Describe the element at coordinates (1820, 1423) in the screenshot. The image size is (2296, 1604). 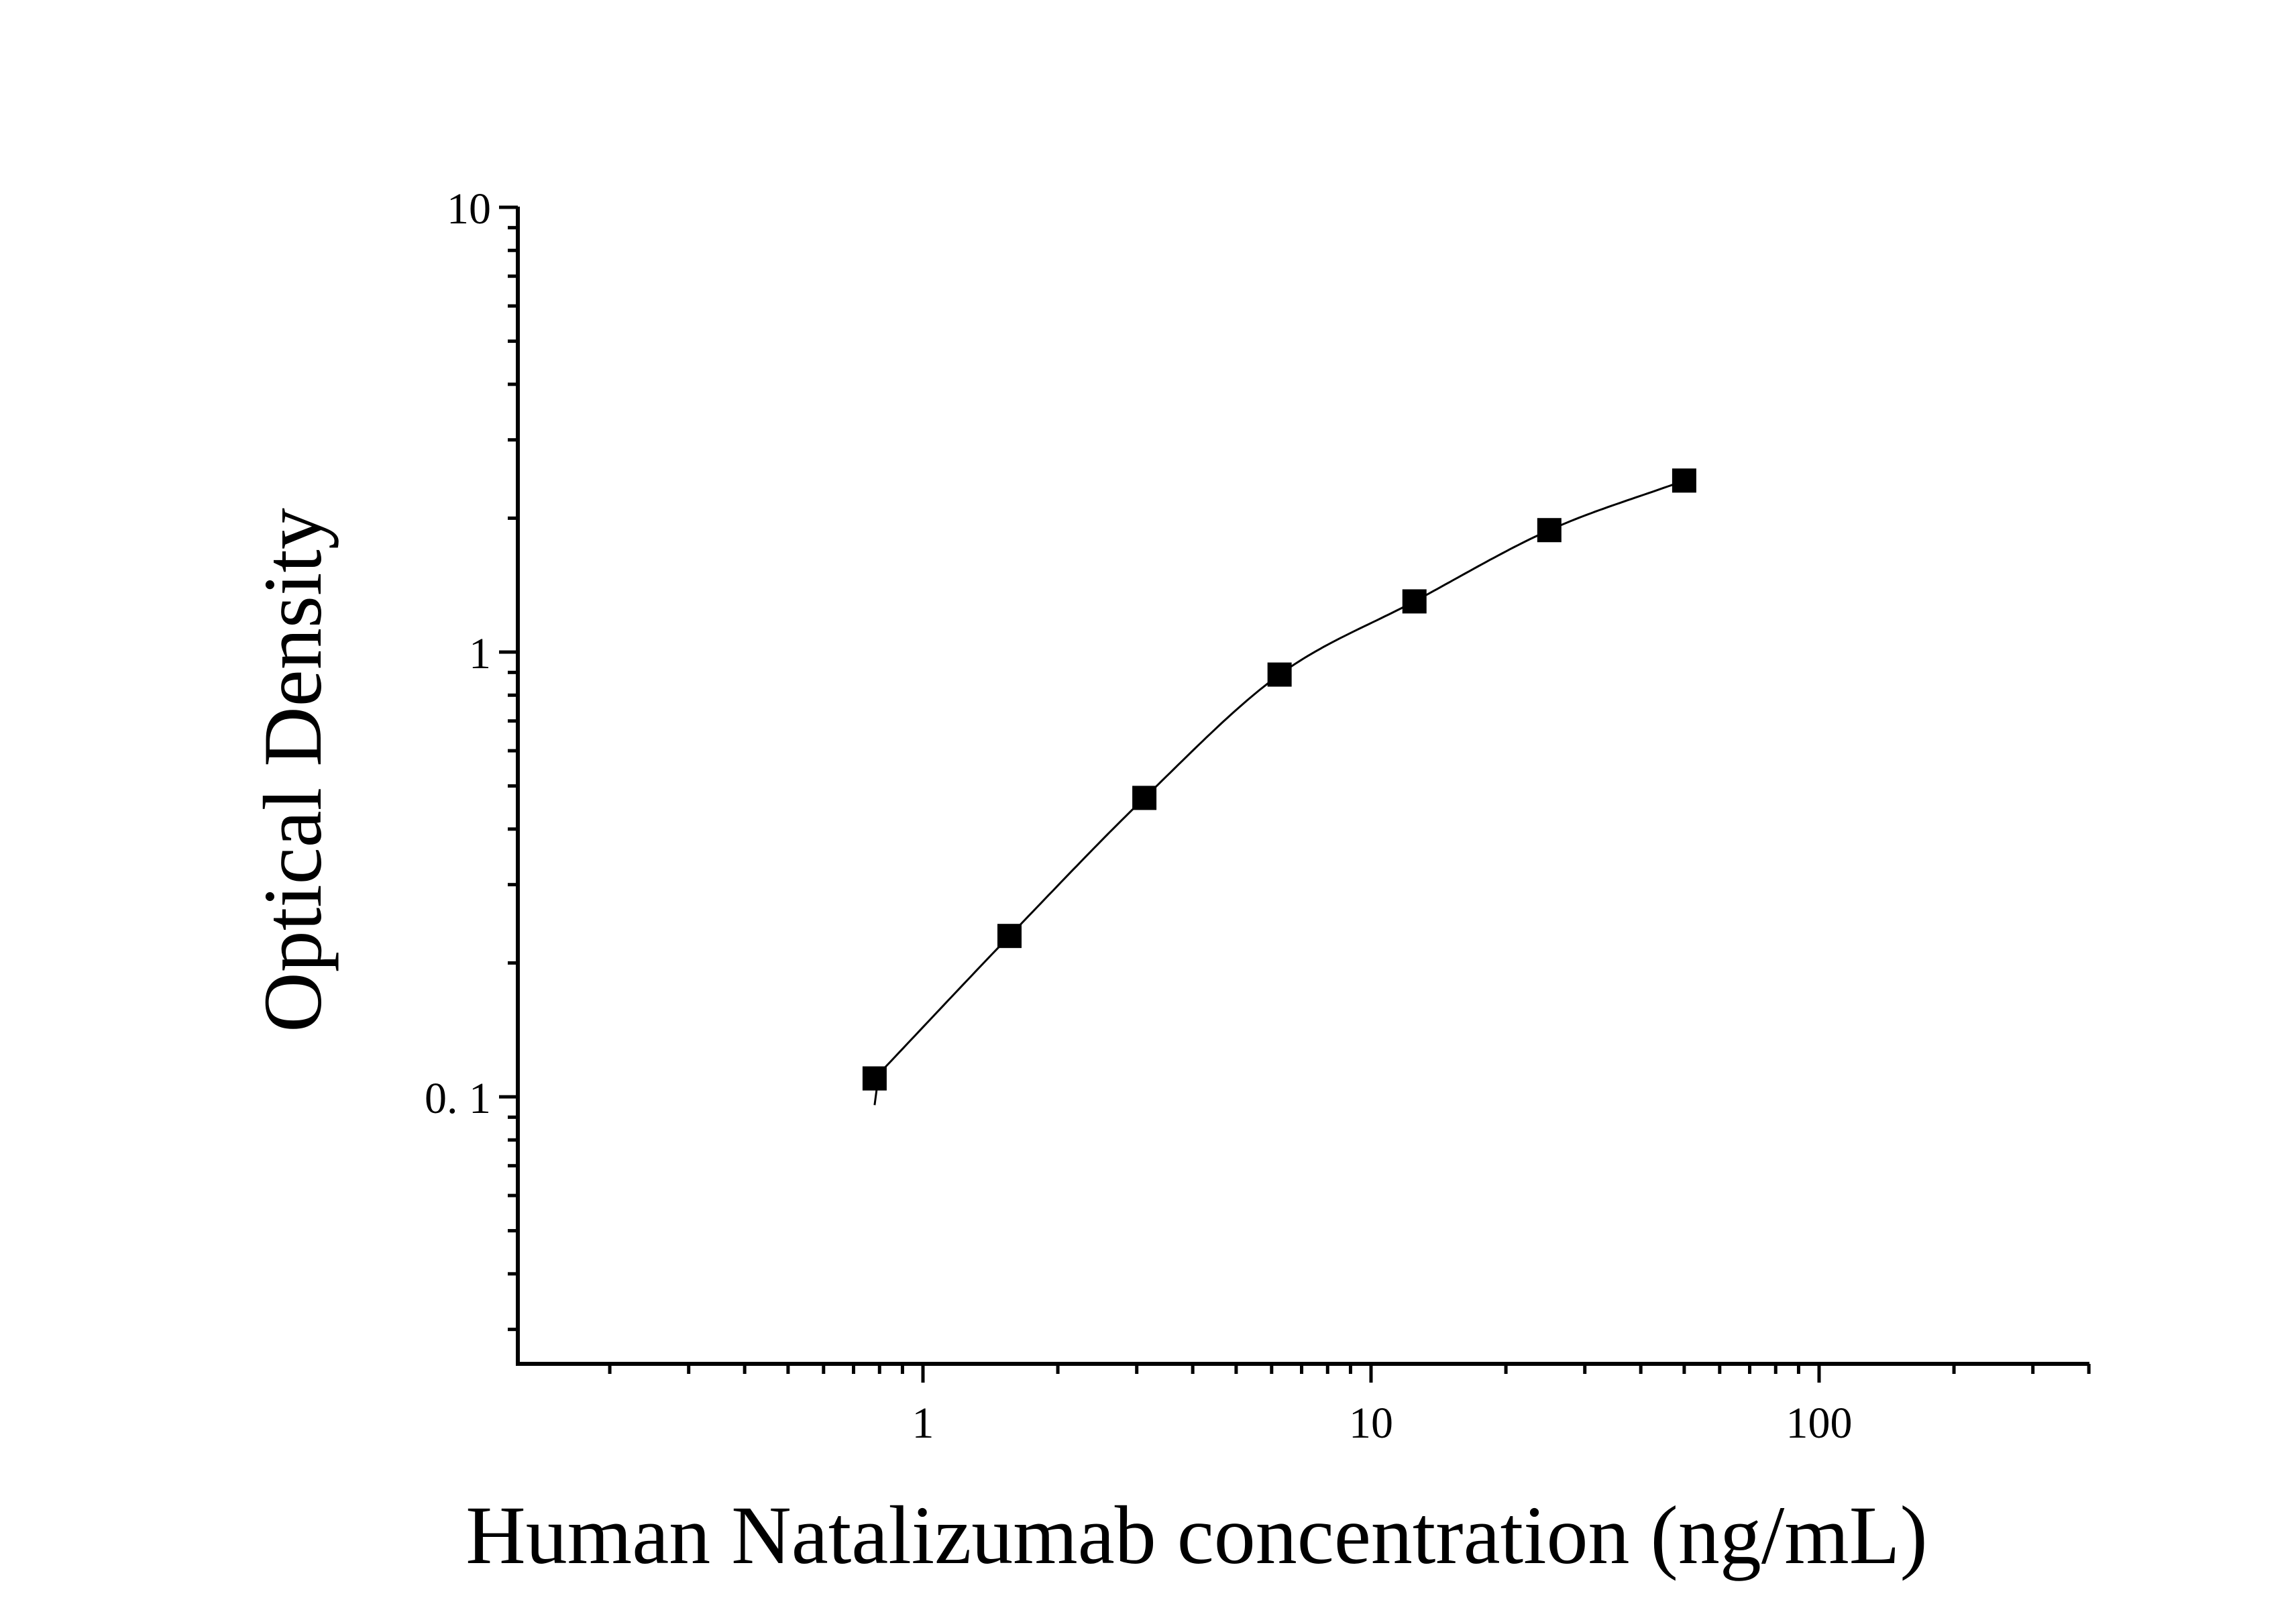
I see `x-tick-label: 100` at that location.